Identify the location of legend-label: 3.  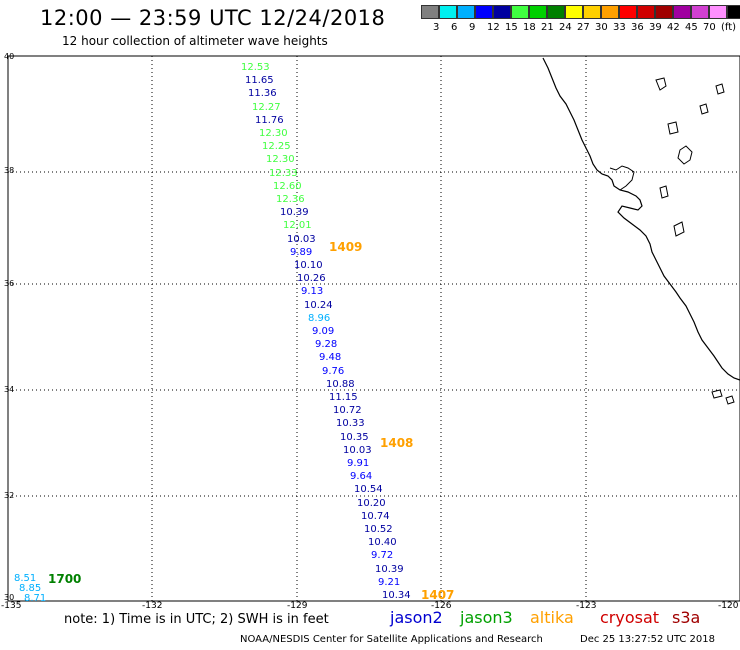
(436, 27).